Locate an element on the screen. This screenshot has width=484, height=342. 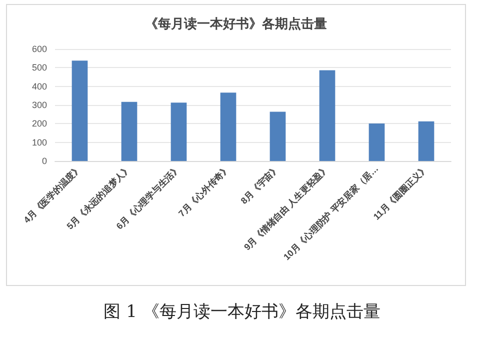
chart-title: 《每月读一本好书》各期点击量 is located at coordinates (236, 24).